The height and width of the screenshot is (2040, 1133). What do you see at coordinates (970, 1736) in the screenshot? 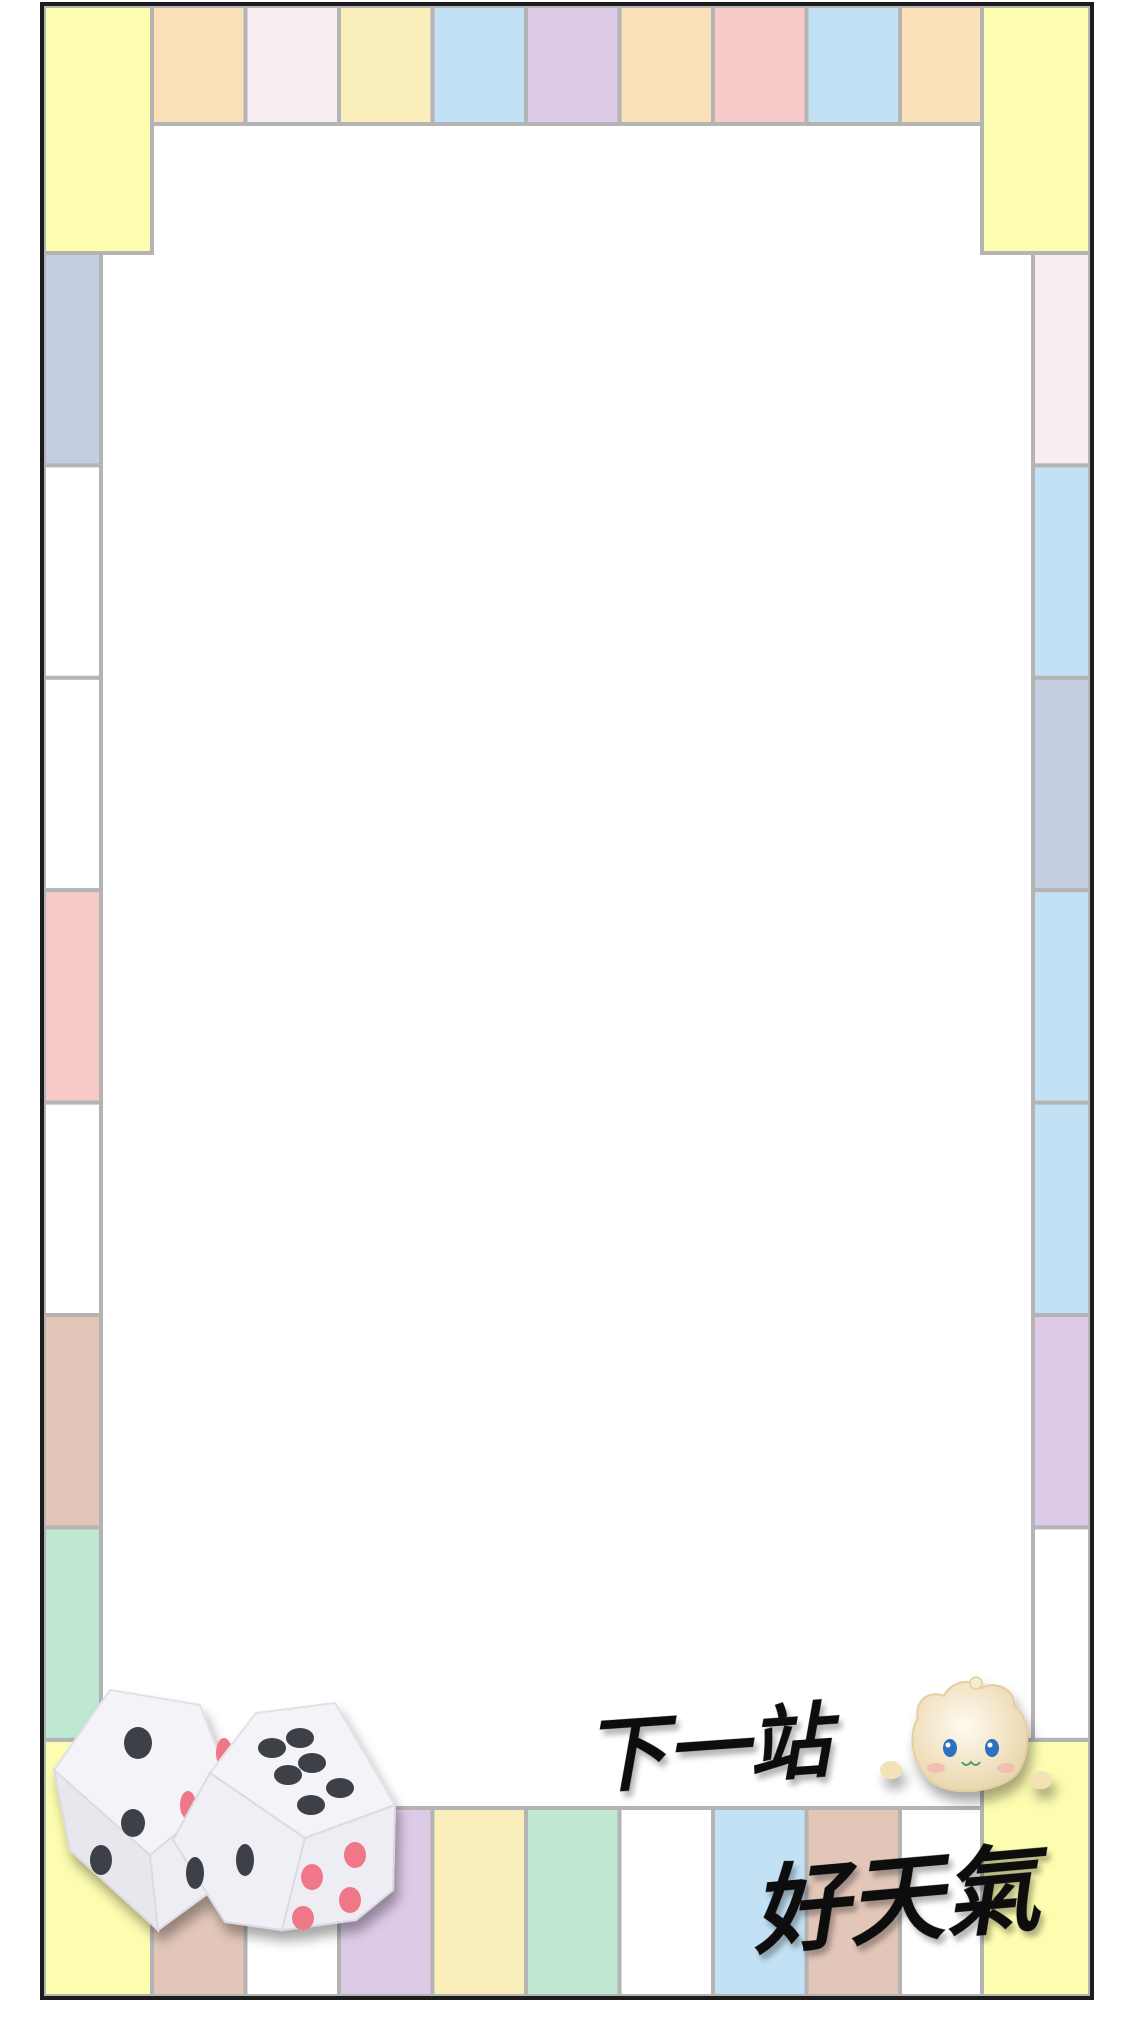
I see `mascot-body` at bounding box center [970, 1736].